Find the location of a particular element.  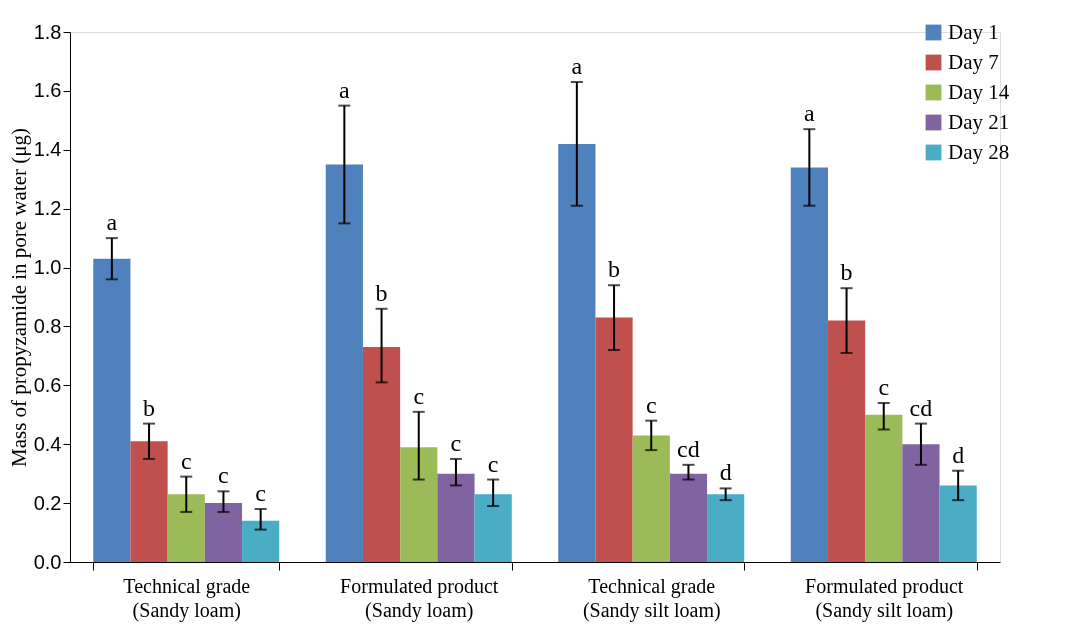

y-tick-label: 0.0 is located at coordinates (47, 561).